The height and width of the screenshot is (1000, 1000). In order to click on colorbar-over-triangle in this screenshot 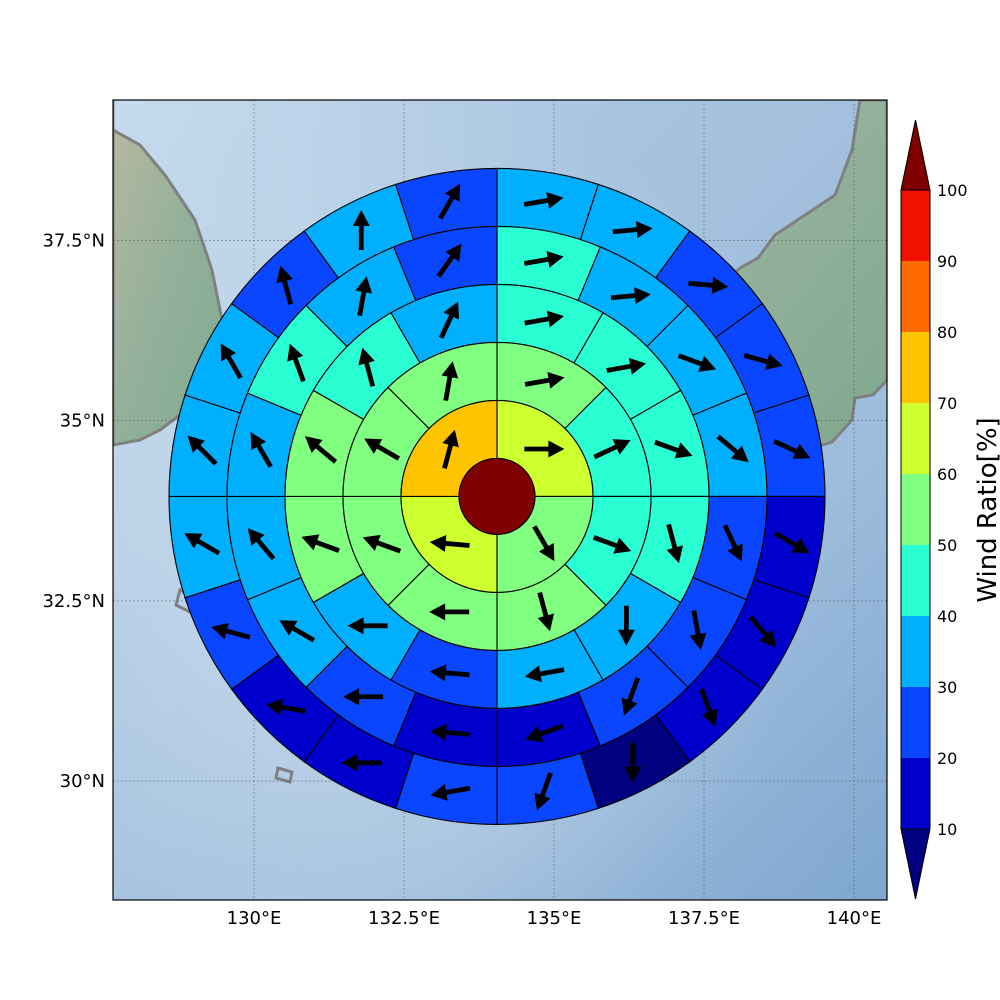, I will do `click(915, 155)`.